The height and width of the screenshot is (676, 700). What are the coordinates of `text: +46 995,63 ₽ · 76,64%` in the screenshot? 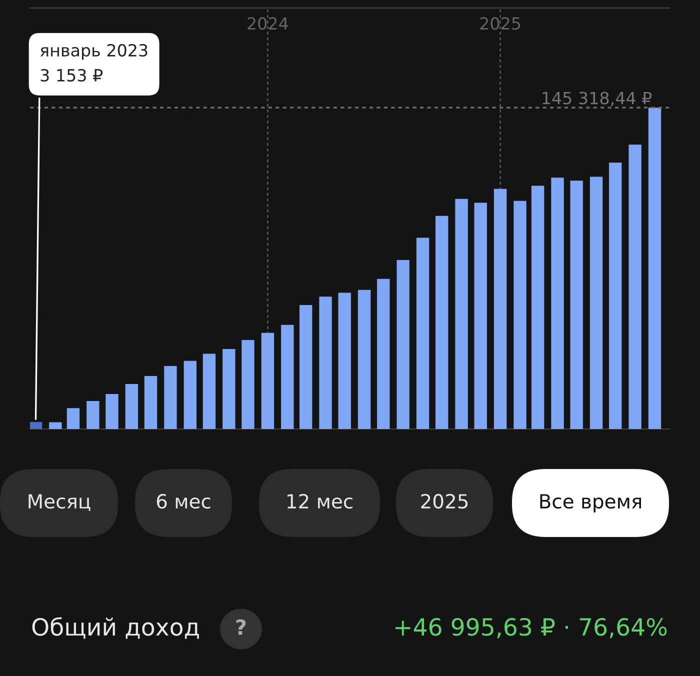 It's located at (531, 628).